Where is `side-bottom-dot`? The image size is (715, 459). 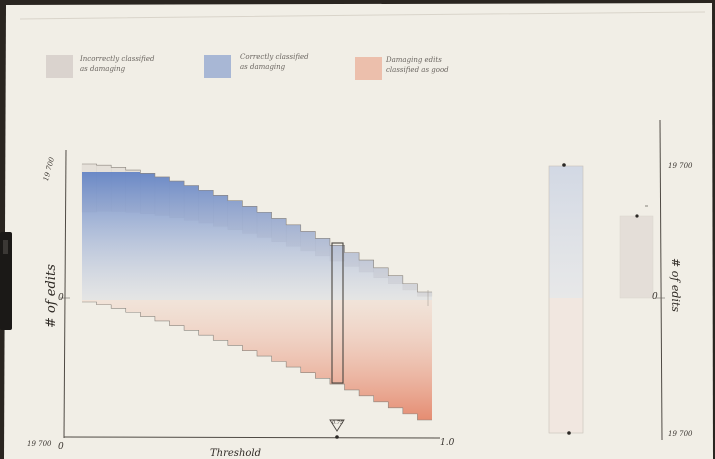
side-bottom-dot is located at coordinates (569, 433).